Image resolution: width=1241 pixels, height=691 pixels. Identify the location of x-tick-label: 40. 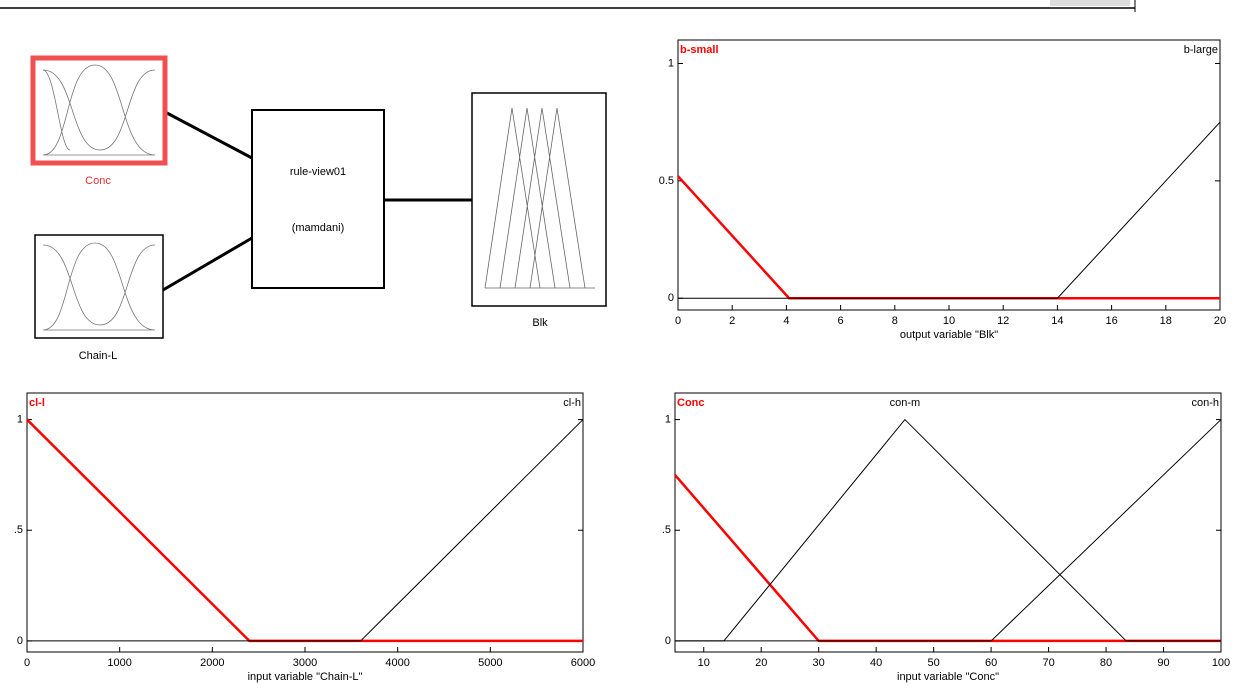
(876, 663).